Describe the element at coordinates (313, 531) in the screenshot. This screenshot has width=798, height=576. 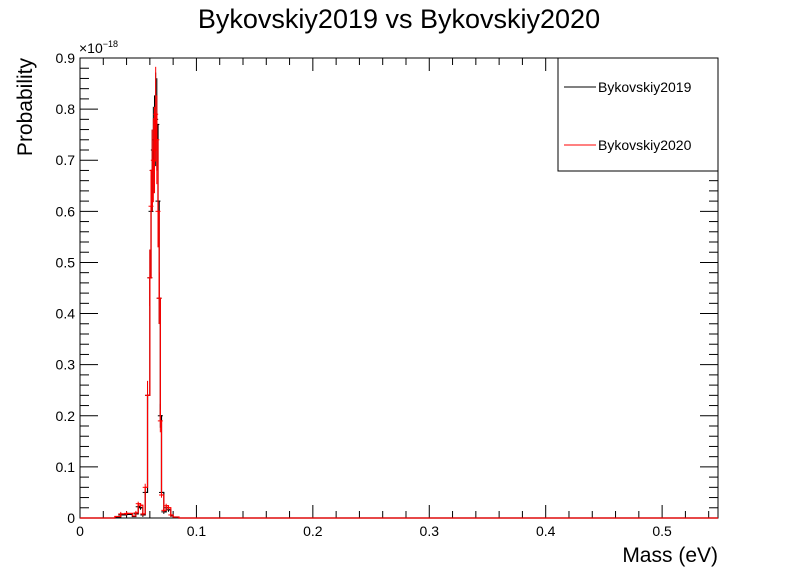
I see `x-tick-label: 0.2` at that location.